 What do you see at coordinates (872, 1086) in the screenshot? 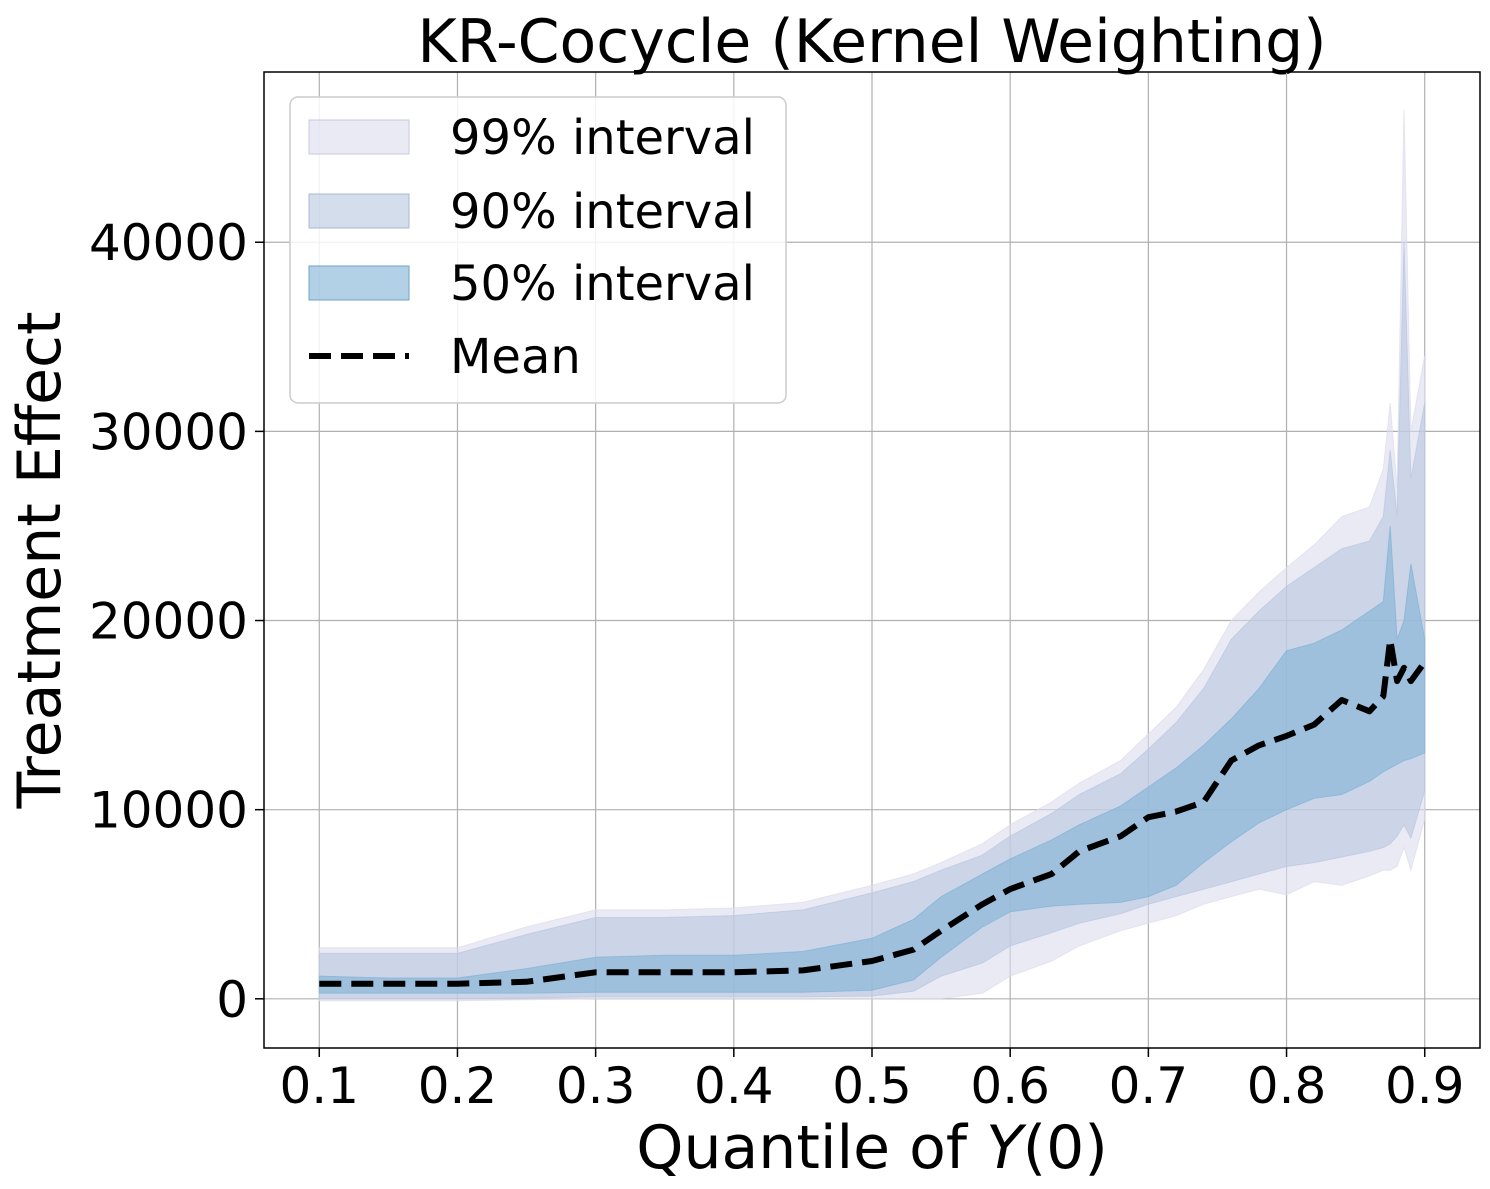
I see `x-tick-label: 0.5` at bounding box center [872, 1086].